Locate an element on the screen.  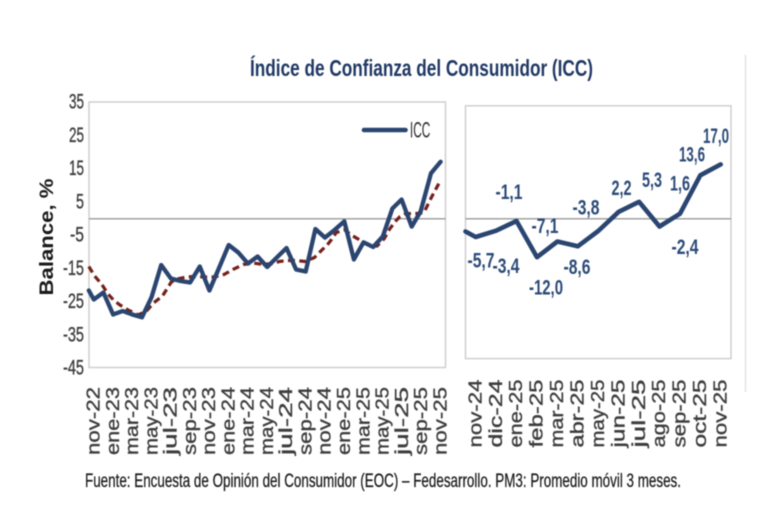
svg-text: nov-22 is located at coordinates (93, 421).